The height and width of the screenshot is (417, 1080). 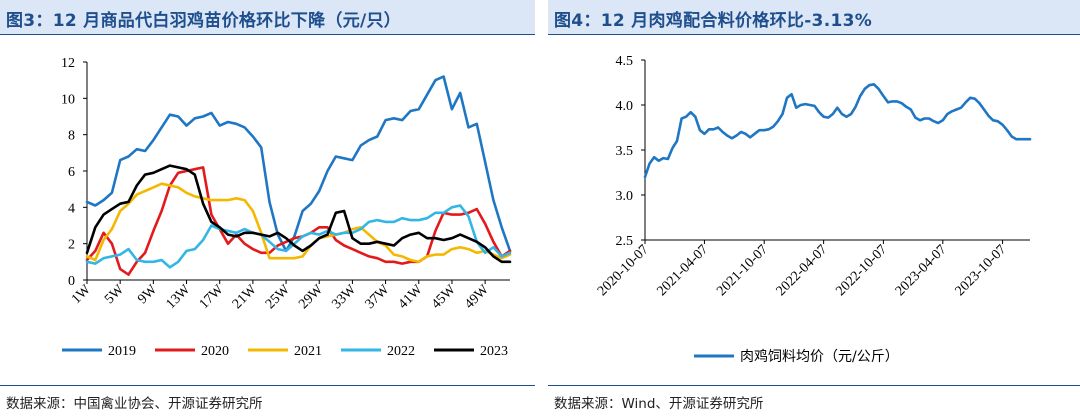 I want to click on x-tick-label: 37W, so click(x=378, y=297).